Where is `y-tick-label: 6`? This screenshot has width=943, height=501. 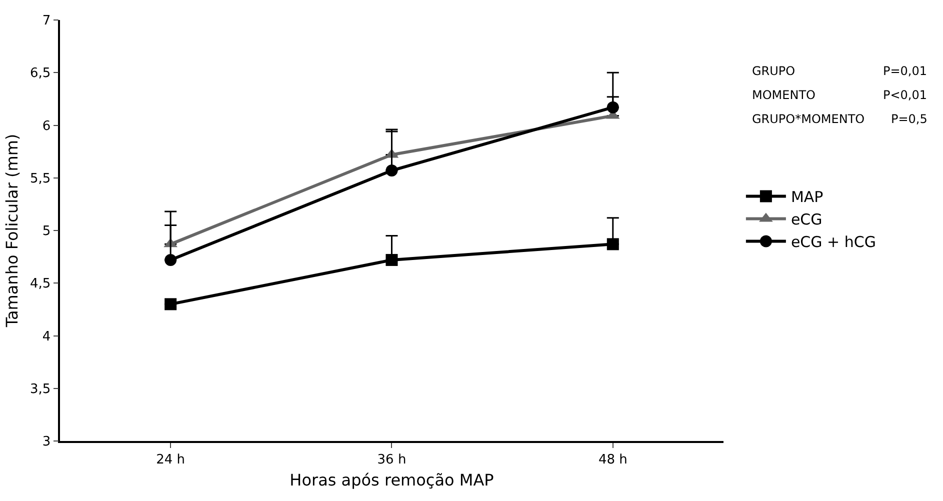
y-tick-label: 6 is located at coordinates (46, 126).